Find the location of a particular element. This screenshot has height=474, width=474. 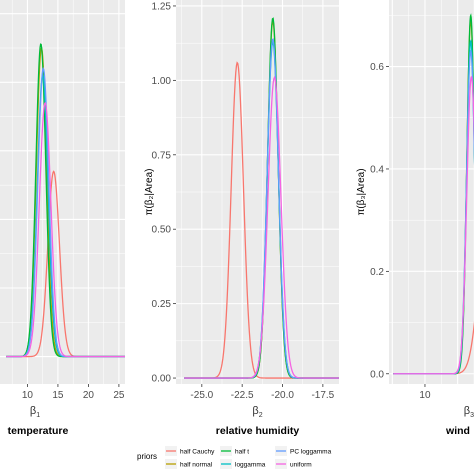

y-tick-label: 0.6 is located at coordinates (377, 67).